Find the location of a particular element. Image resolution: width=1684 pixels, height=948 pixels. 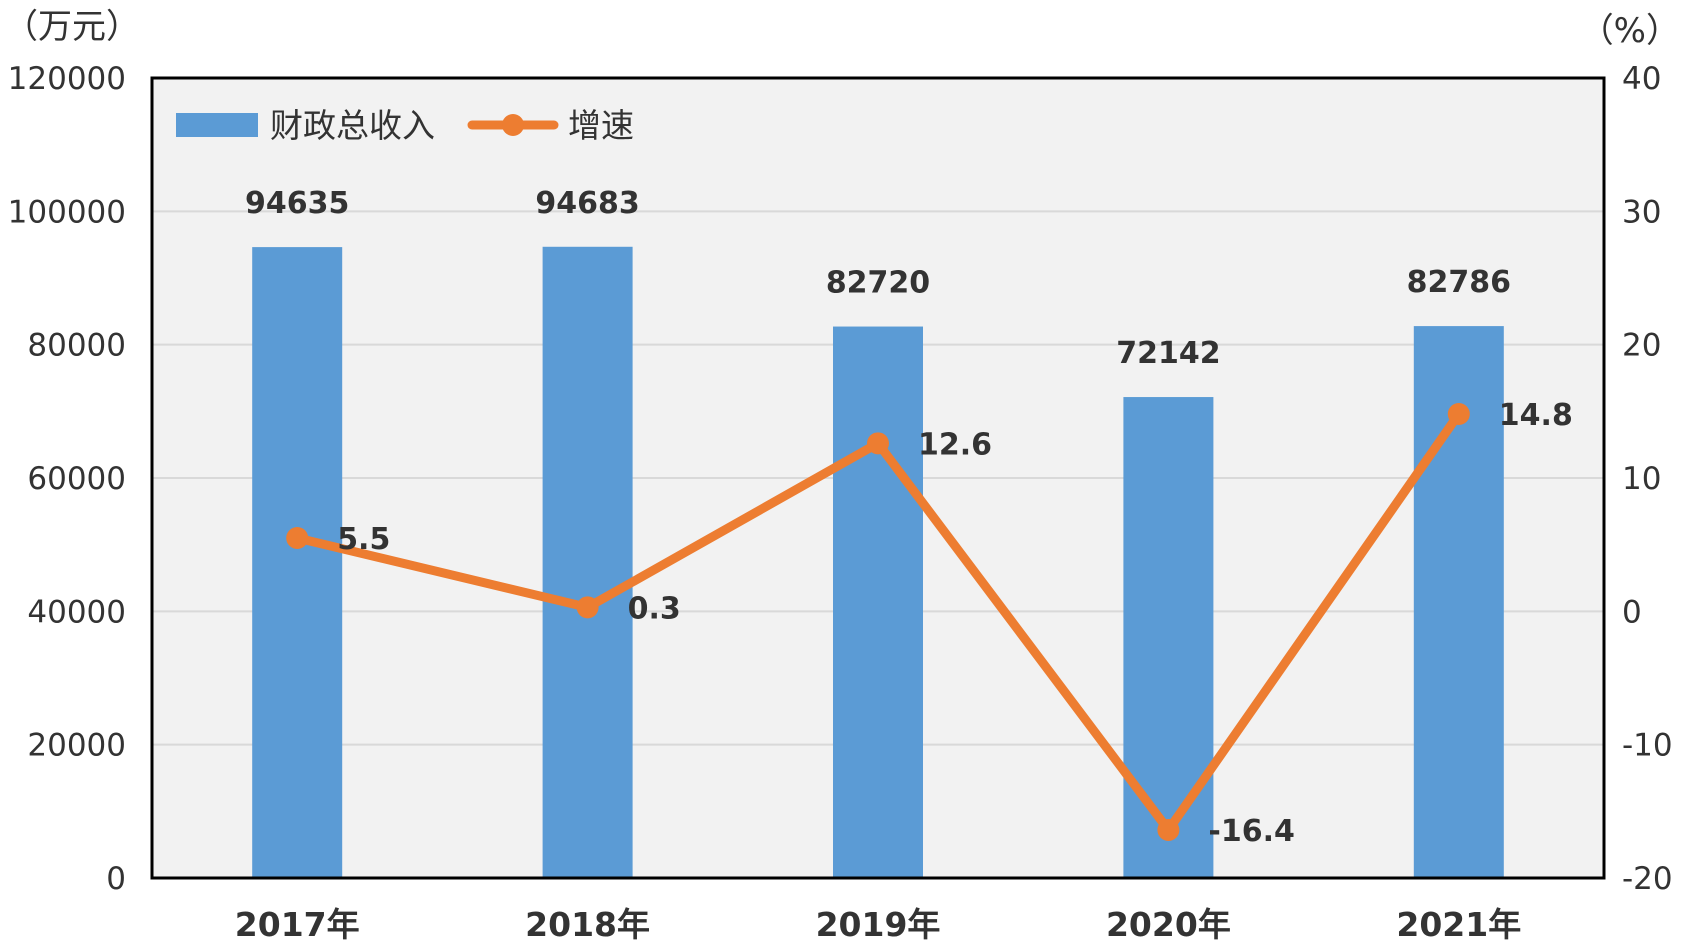

left-axis-tick-label: 0 is located at coordinates (116, 879).